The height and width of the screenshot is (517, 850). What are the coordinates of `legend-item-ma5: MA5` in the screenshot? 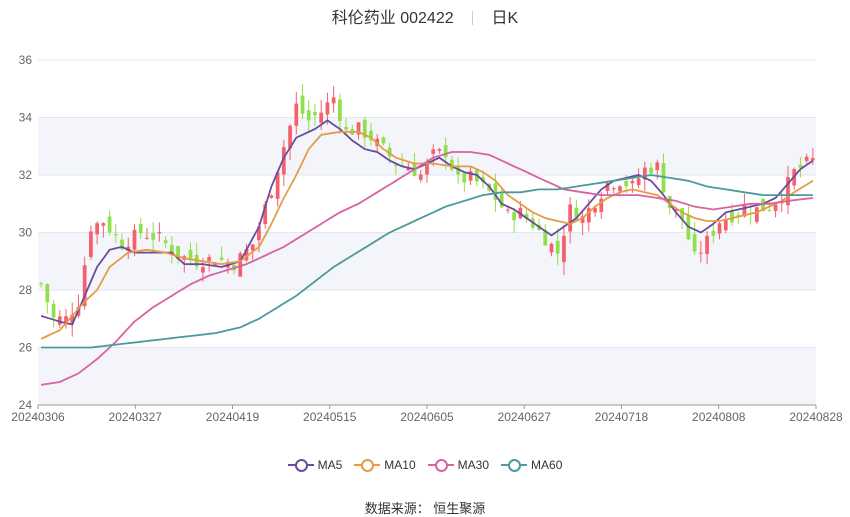 It's located at (315, 465).